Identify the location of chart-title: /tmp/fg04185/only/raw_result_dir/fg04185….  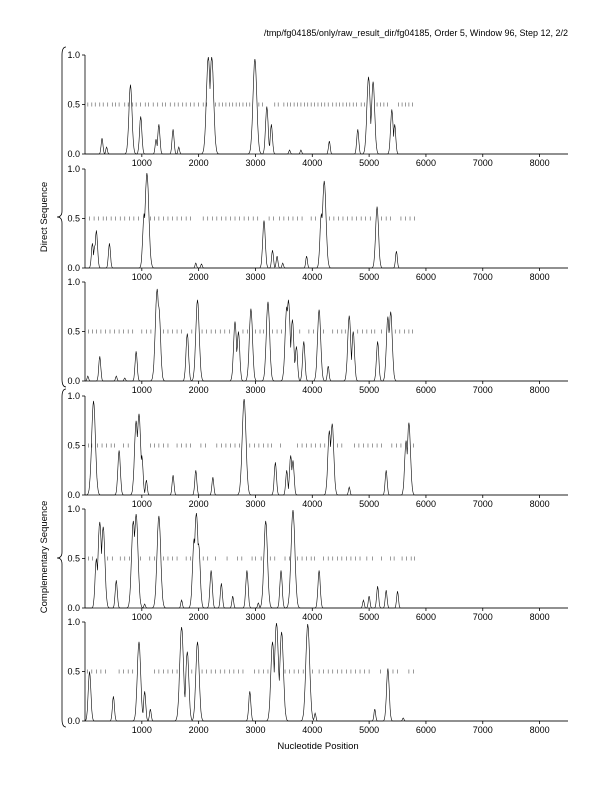
(416, 33).